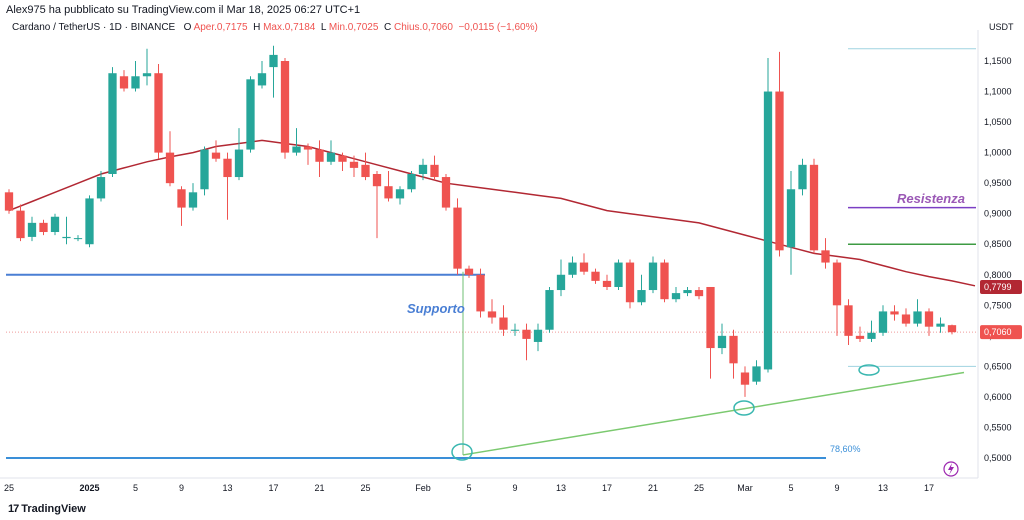 This screenshot has width=1024, height=520. I want to click on lightning-icon, so click(951, 469).